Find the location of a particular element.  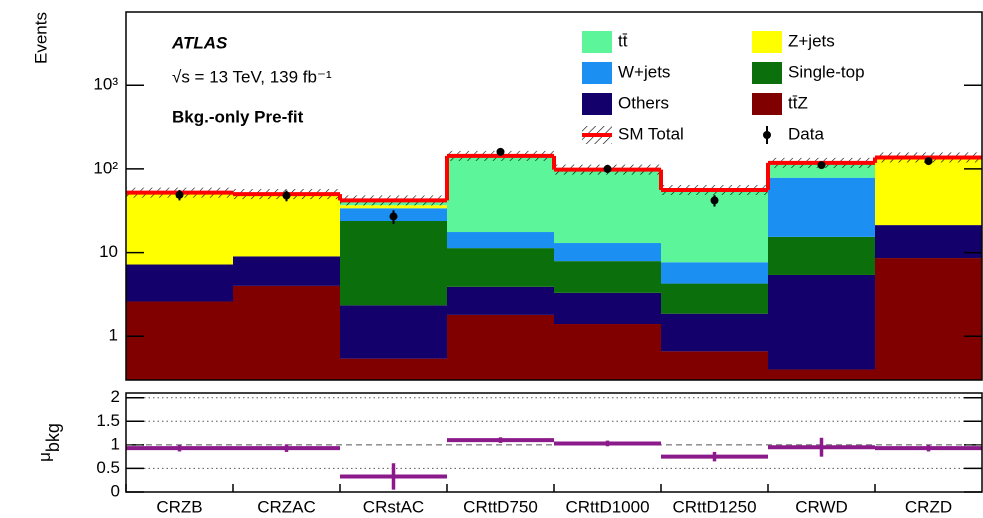

y-axis-label-main: μ is located at coordinates (44, 457).